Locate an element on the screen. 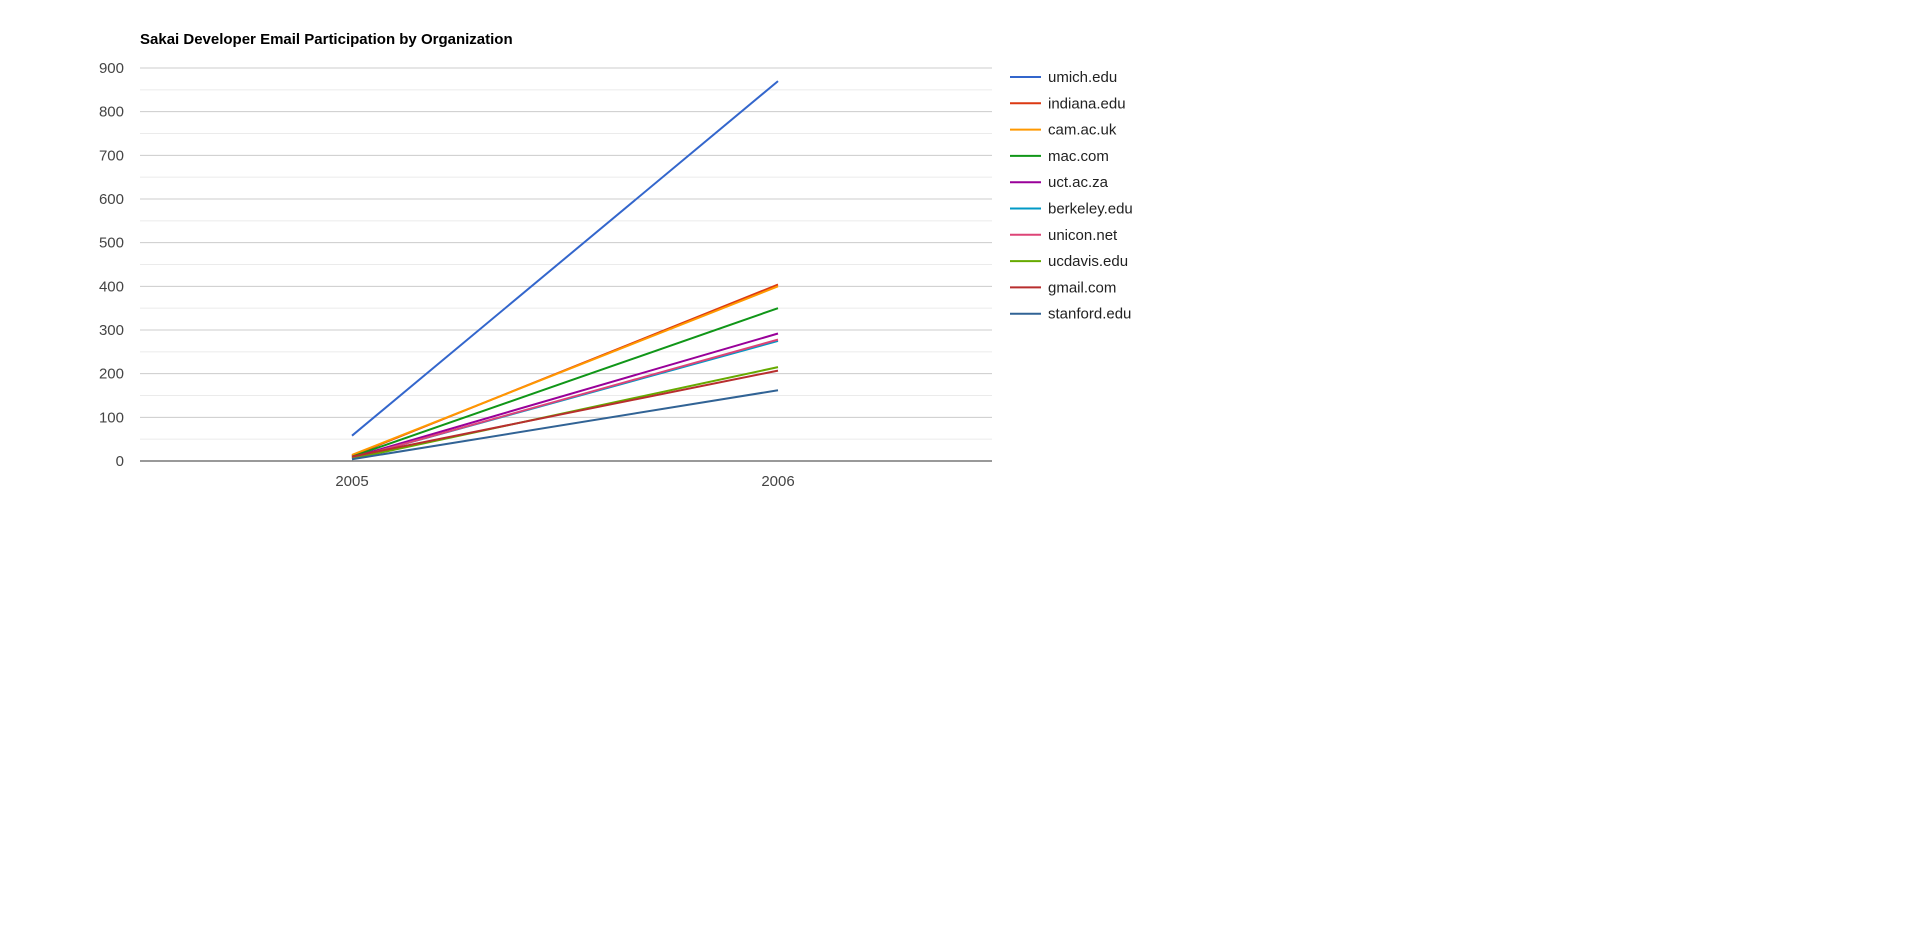 Image resolution: width=1919 pixels, height=933 pixels. y-axis-ticks: 0 100 200 300 400 500 600 700 800 900 is located at coordinates (111, 265).